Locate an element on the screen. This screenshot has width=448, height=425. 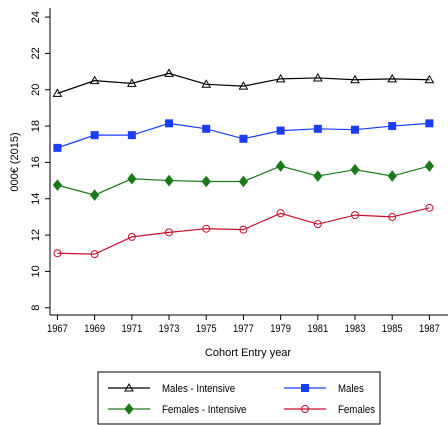
x-tick-label: 1971 is located at coordinates (131, 329).